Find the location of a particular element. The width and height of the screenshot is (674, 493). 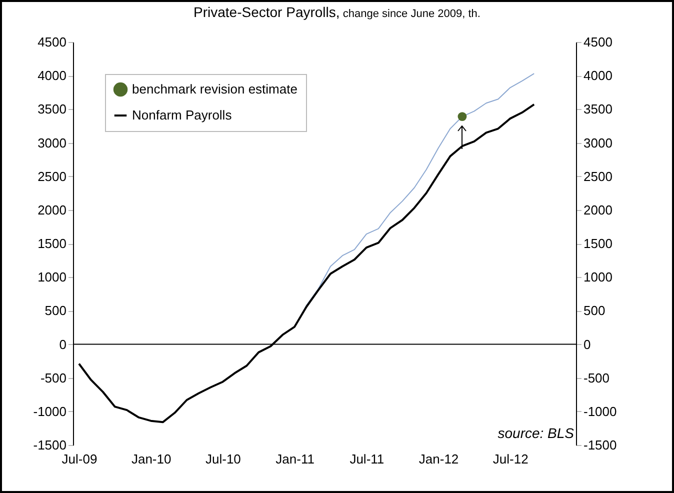

y2-tick-label: -500 is located at coordinates (597, 378).